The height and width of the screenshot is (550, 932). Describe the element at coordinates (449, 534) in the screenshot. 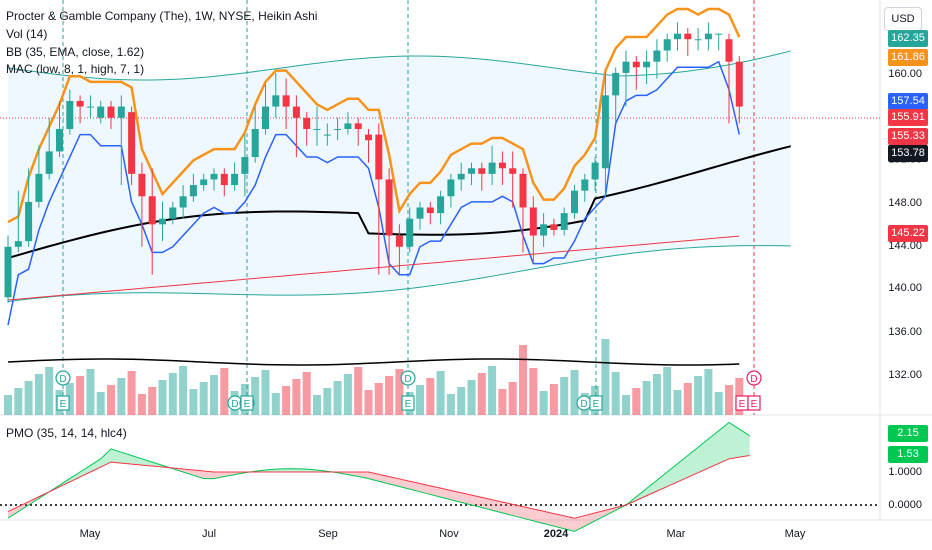

I see `time-tick: Nov` at that location.